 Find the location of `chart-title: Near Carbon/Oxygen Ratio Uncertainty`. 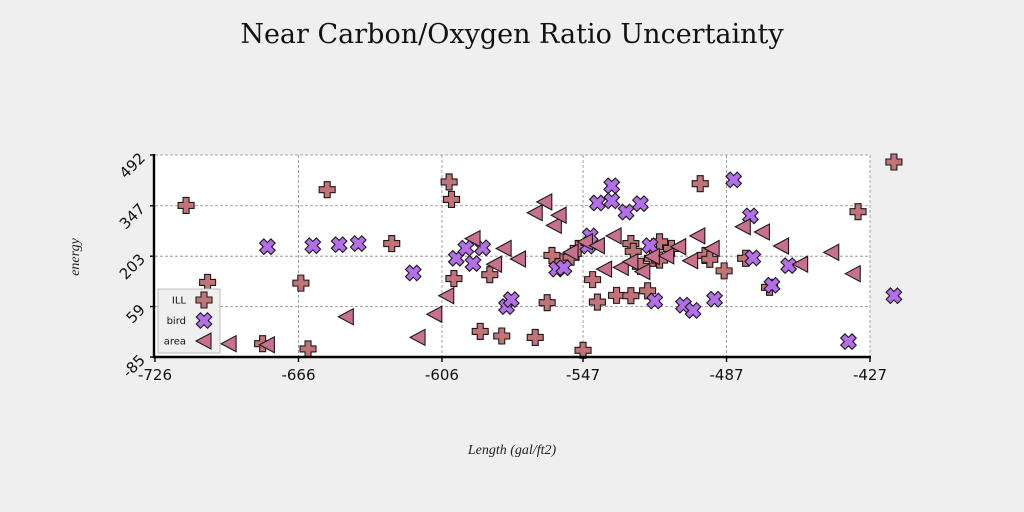

chart-title: Near Carbon/Oxygen Ratio Uncertainty is located at coordinates (512, 34).